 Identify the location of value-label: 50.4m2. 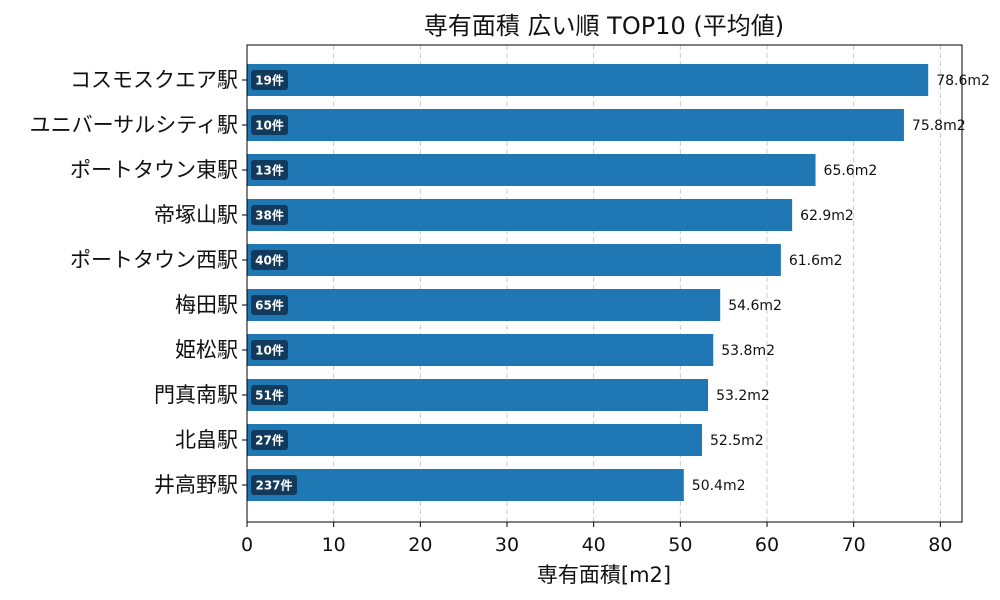
(719, 486).